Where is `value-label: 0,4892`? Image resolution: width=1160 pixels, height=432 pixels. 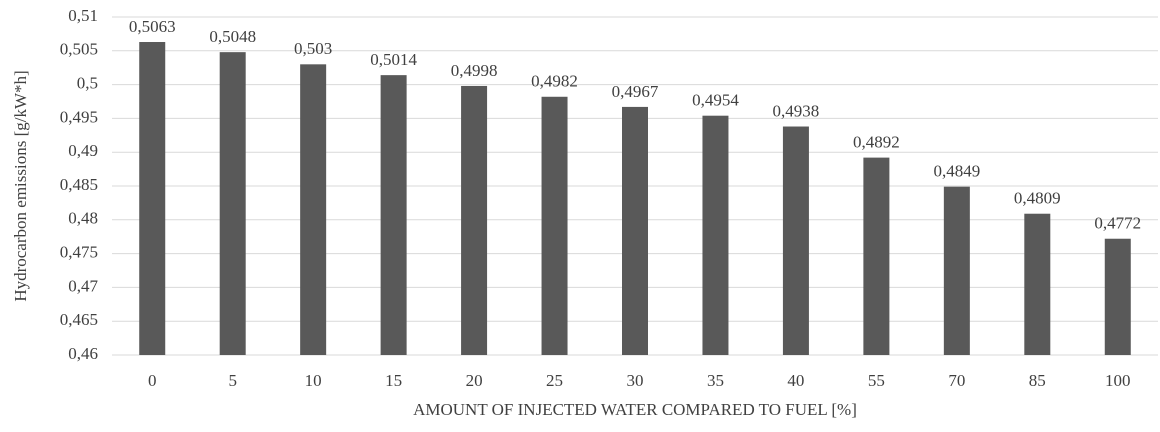
value-label: 0,4892 is located at coordinates (876, 142).